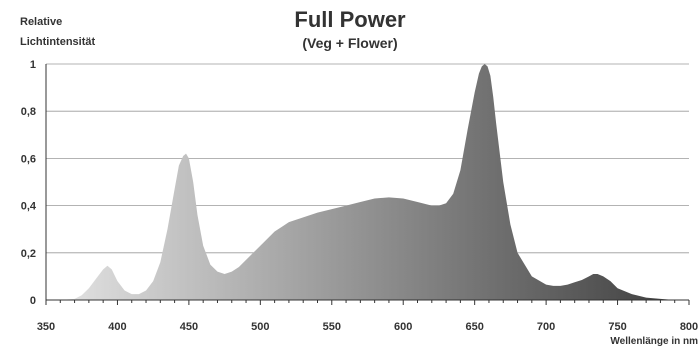  I want to click on x-tick-label: 500, so click(260, 327).